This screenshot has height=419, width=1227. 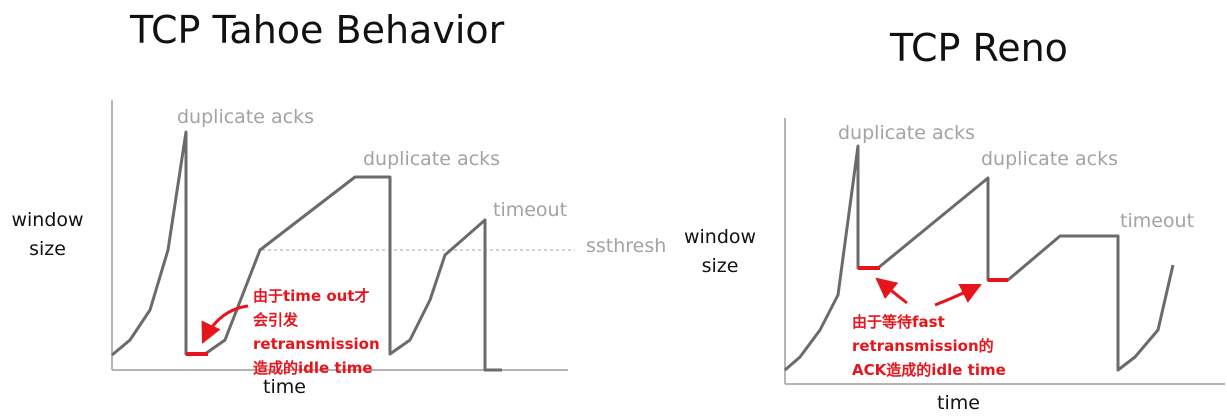 I want to click on reno-annotation-arrow-right, so click(x=958, y=295).